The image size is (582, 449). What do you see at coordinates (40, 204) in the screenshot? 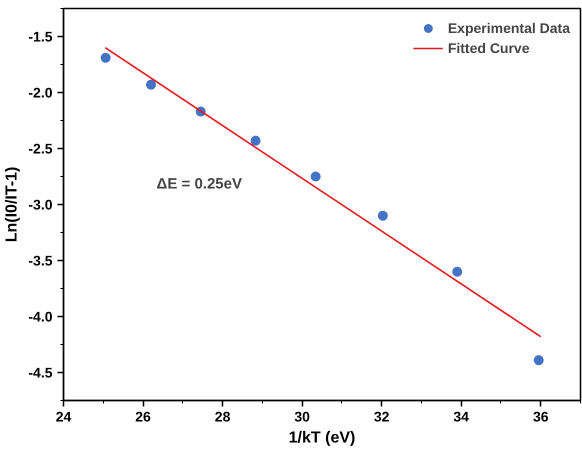
I see `y-tick-label: -3.0` at bounding box center [40, 204].